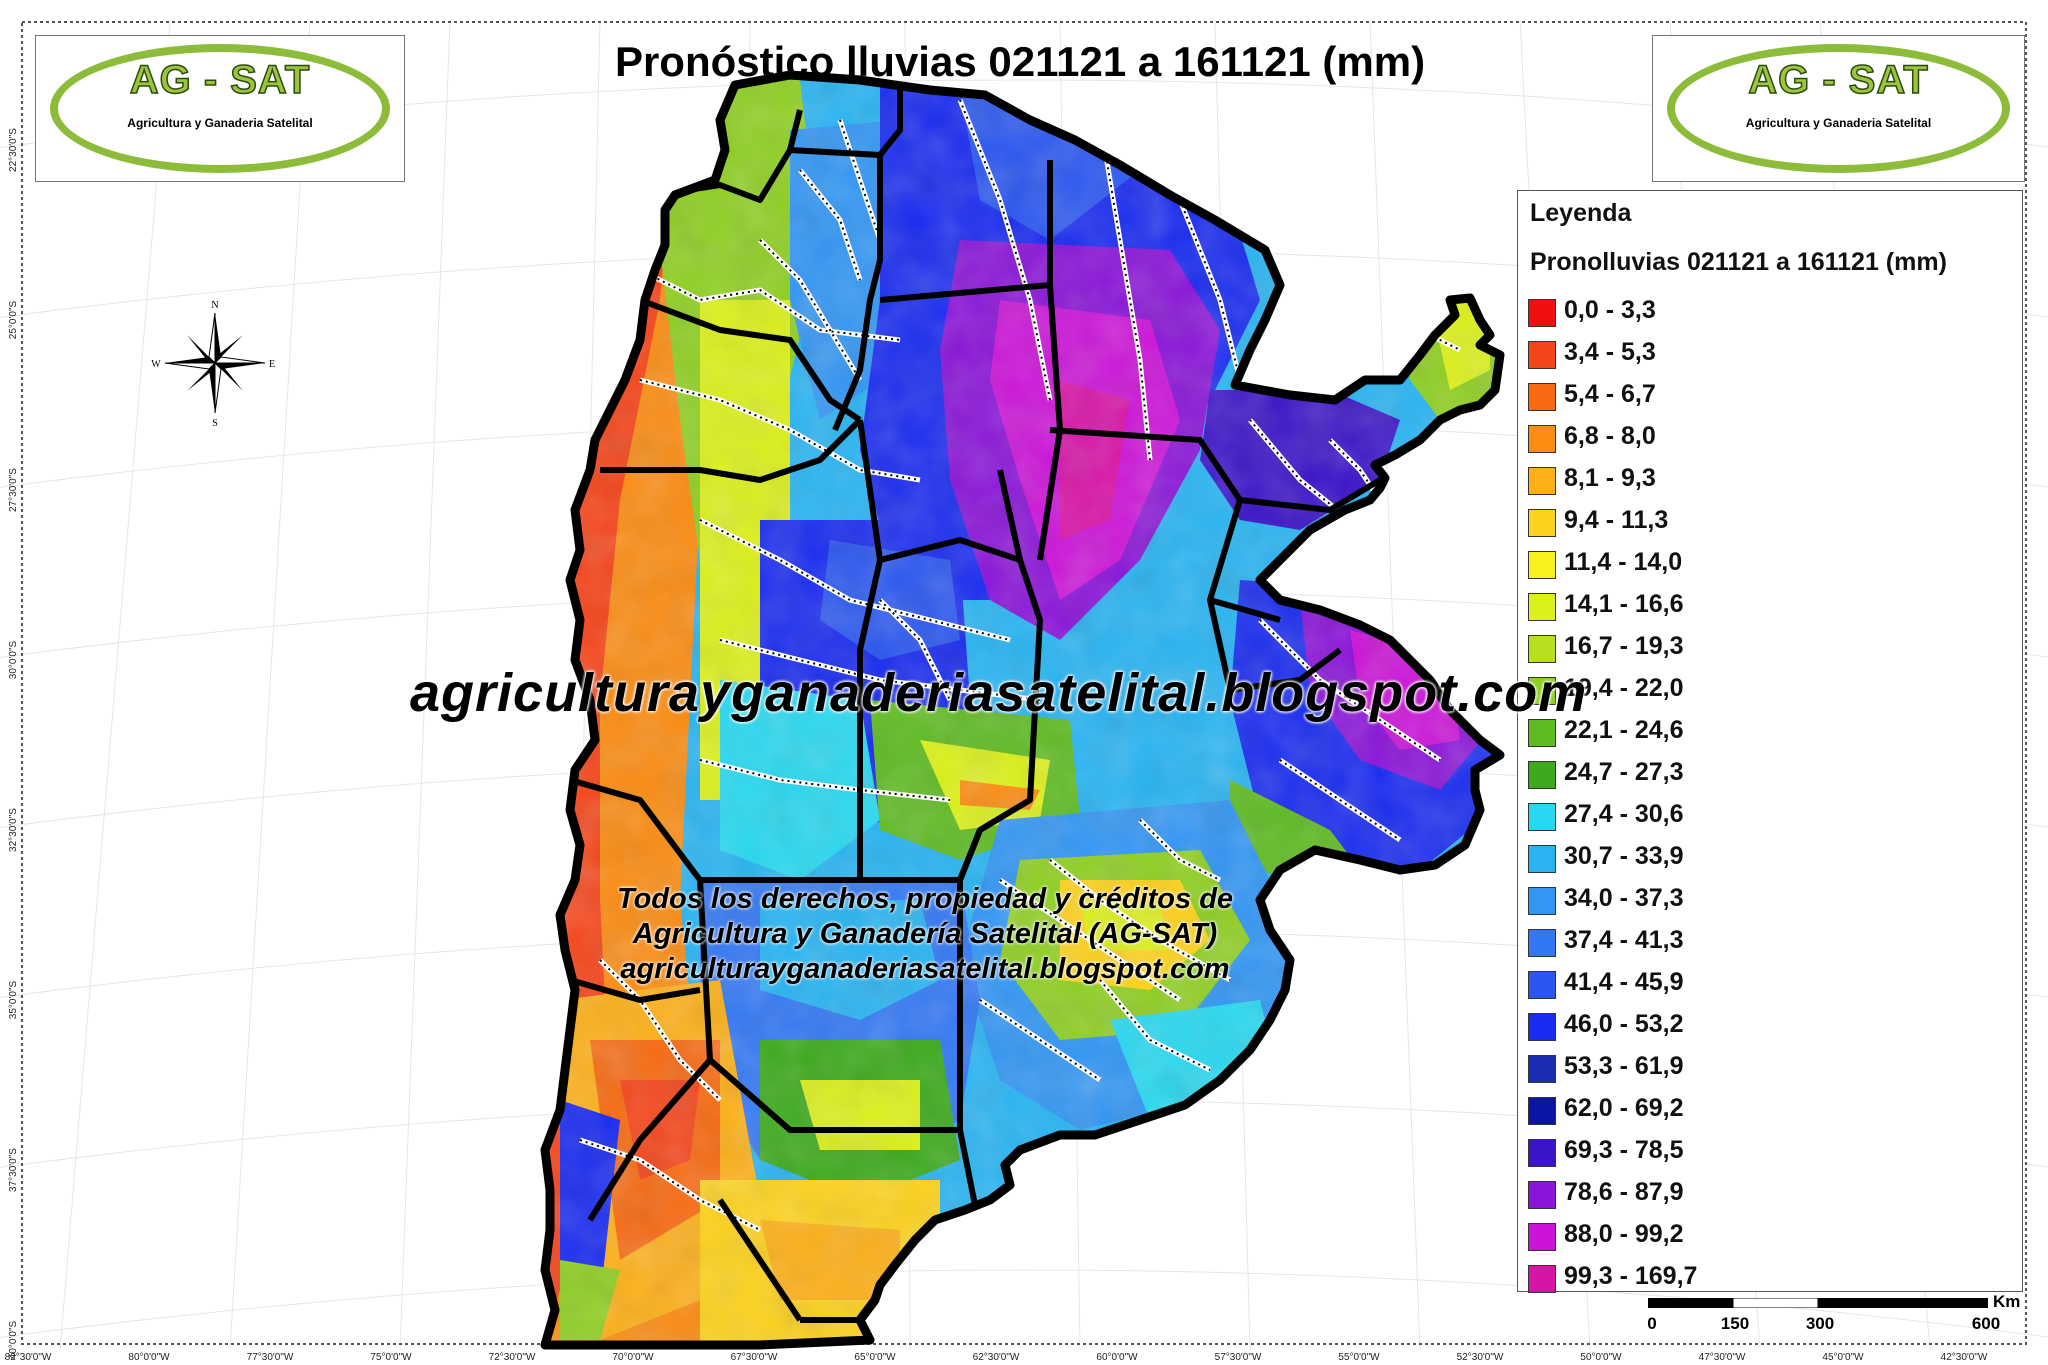 This screenshot has height=1365, width=2048. What do you see at coordinates (156, 364) in the screenshot?
I see `compass-w: W` at bounding box center [156, 364].